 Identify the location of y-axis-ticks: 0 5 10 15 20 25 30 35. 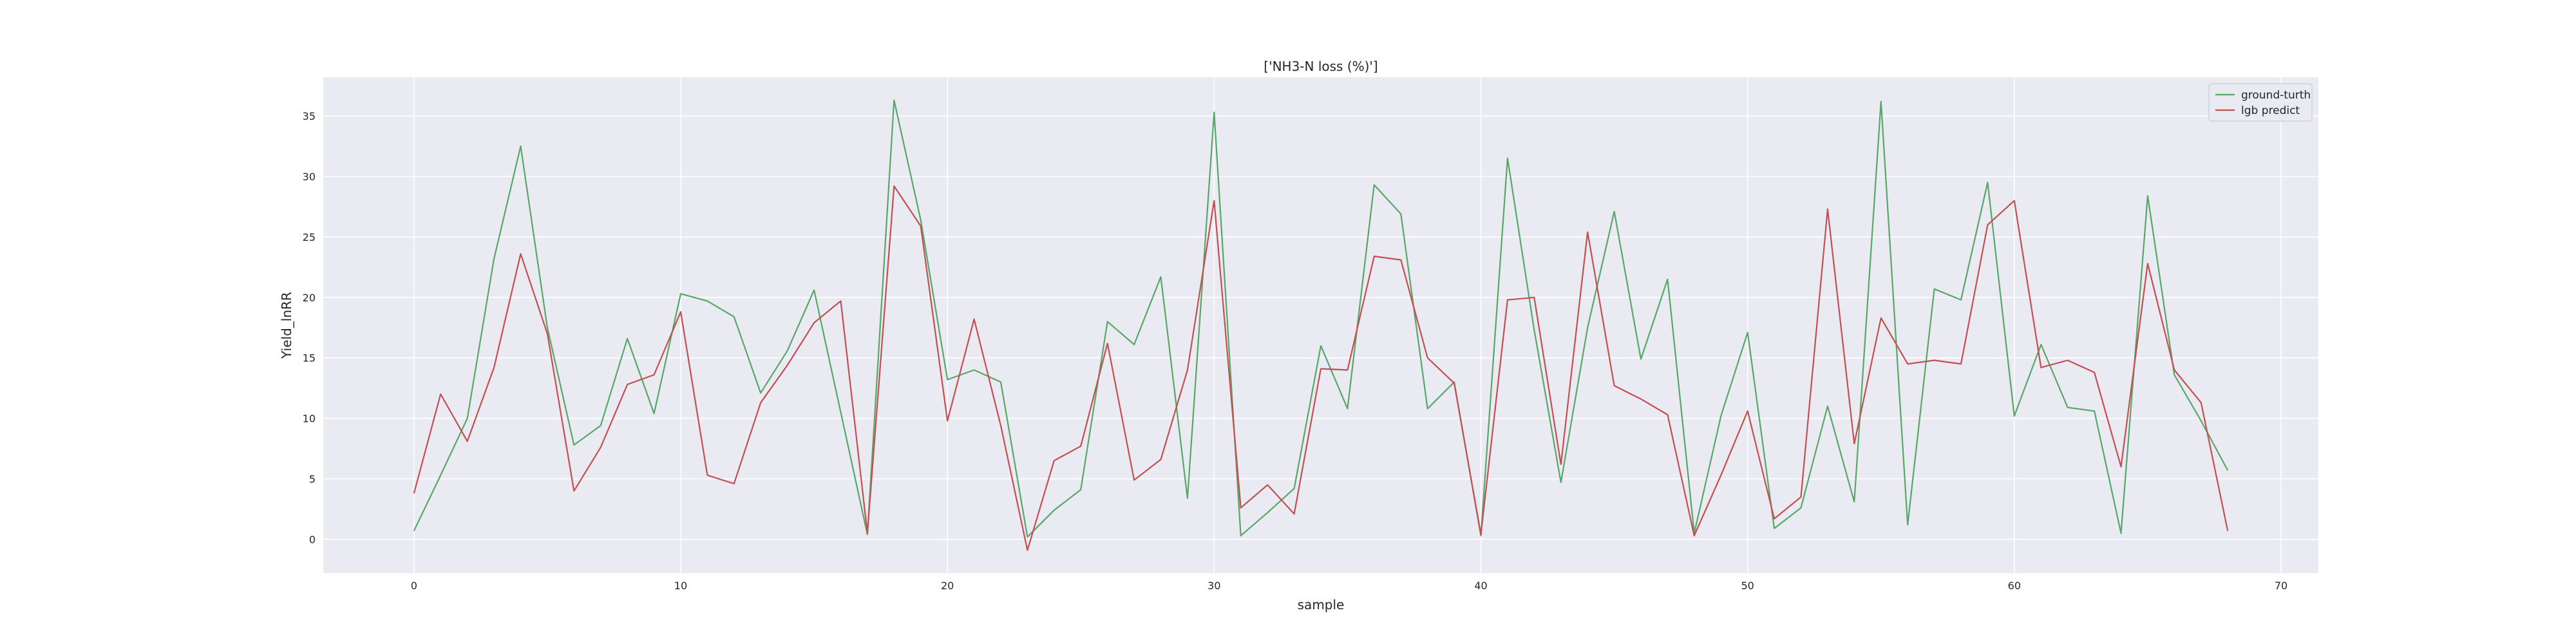
(309, 327).